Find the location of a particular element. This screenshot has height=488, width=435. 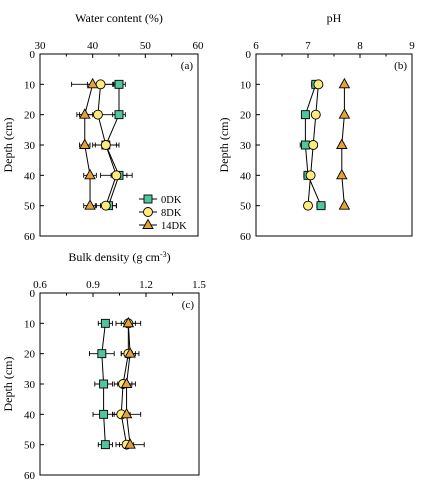

panel-c-ytick-label: 10 is located at coordinates (30, 324).